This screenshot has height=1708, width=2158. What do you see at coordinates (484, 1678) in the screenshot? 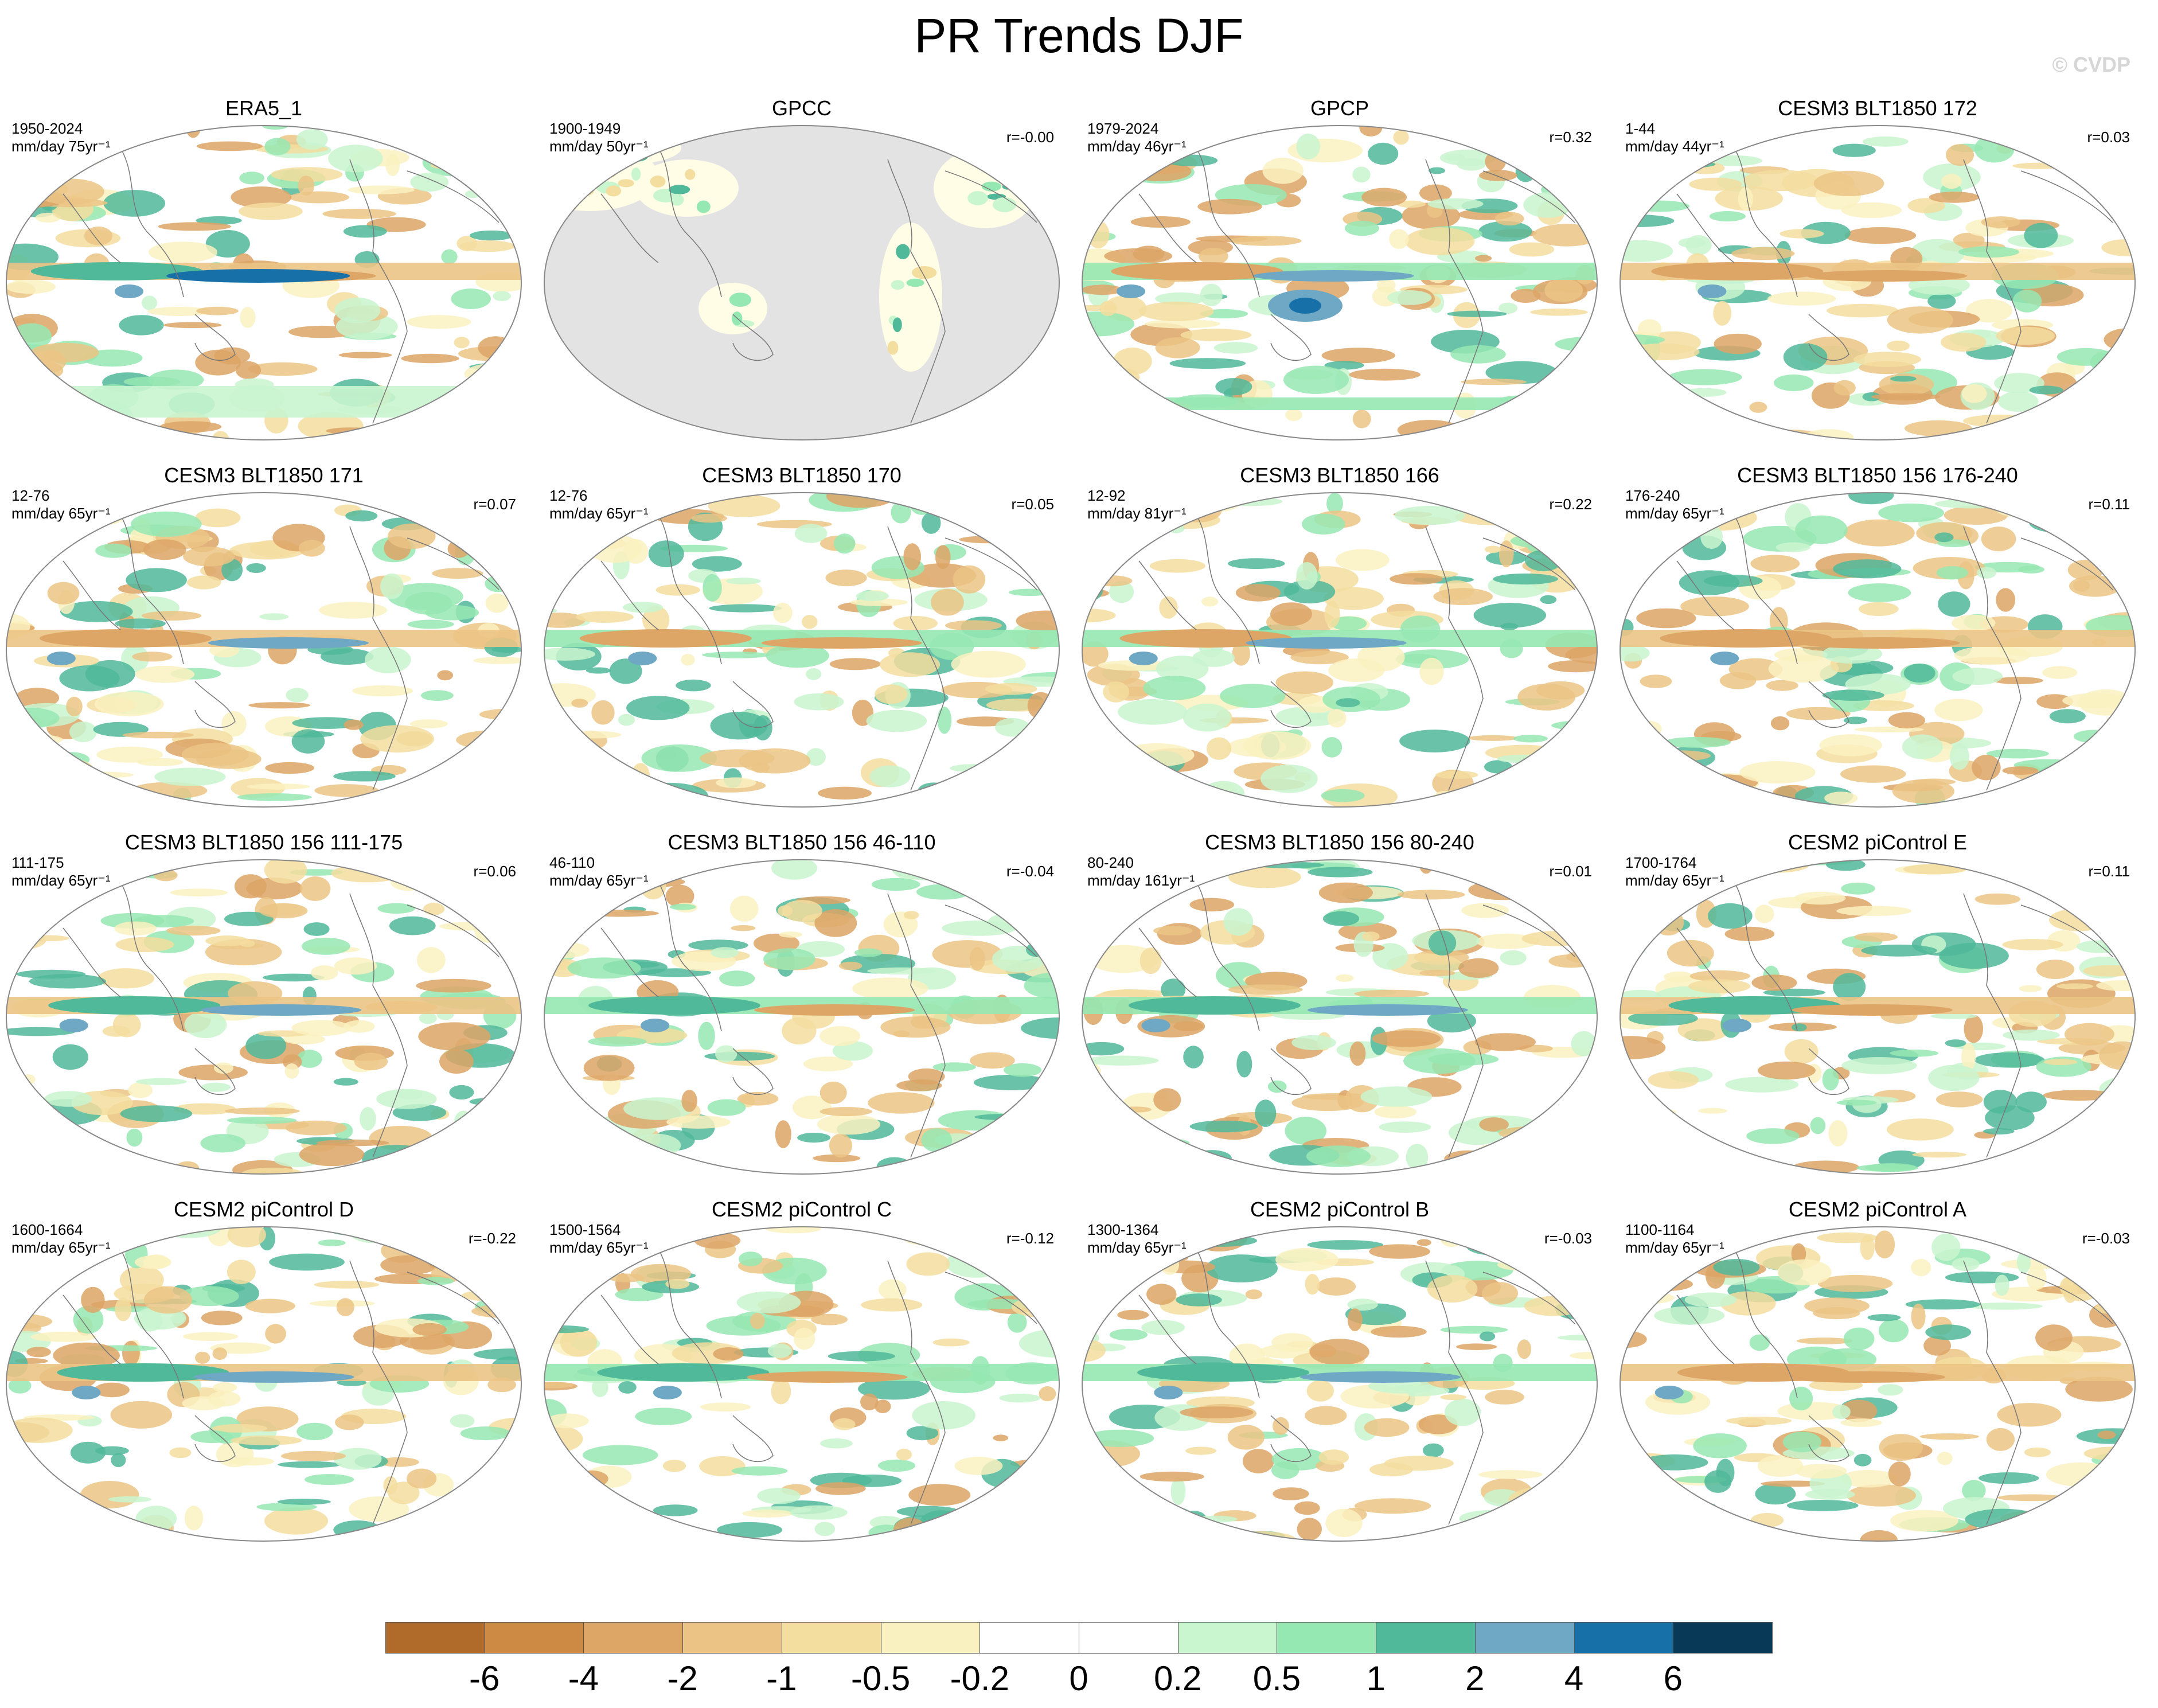
I see `colorbar-tick-label: -6` at bounding box center [484, 1678].